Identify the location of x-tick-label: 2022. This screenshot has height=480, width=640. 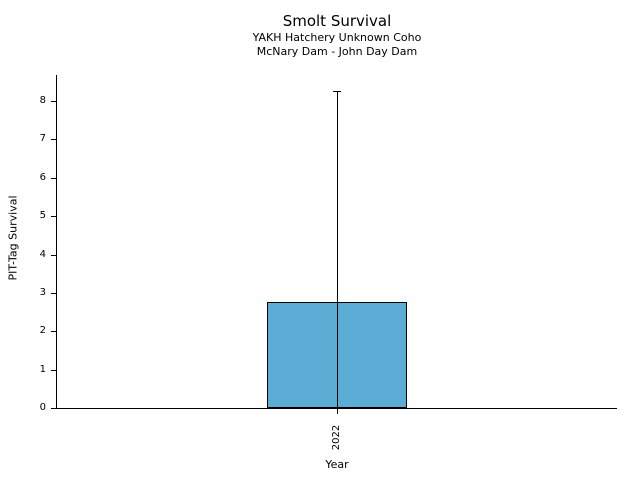
(337, 437).